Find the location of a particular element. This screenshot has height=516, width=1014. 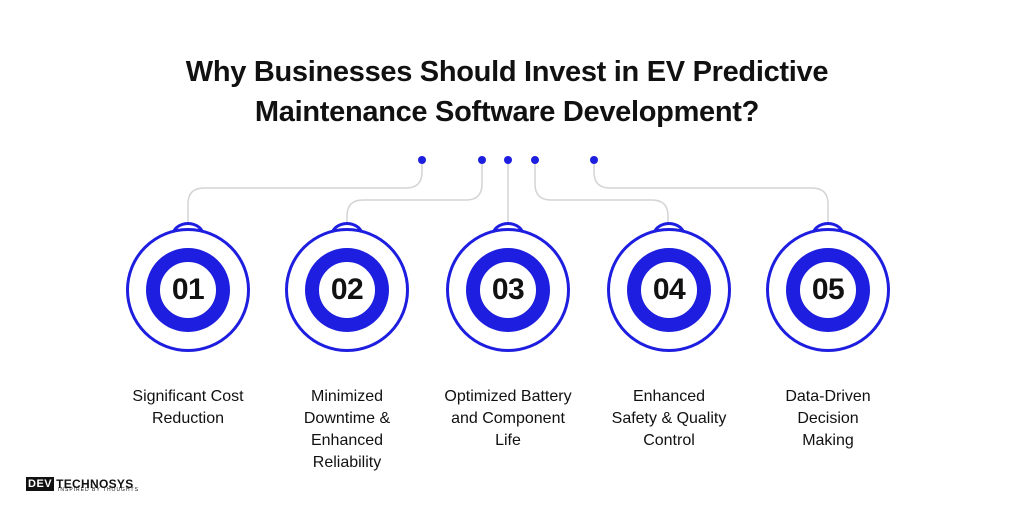

step-04: 04 is located at coordinates (672, 305).